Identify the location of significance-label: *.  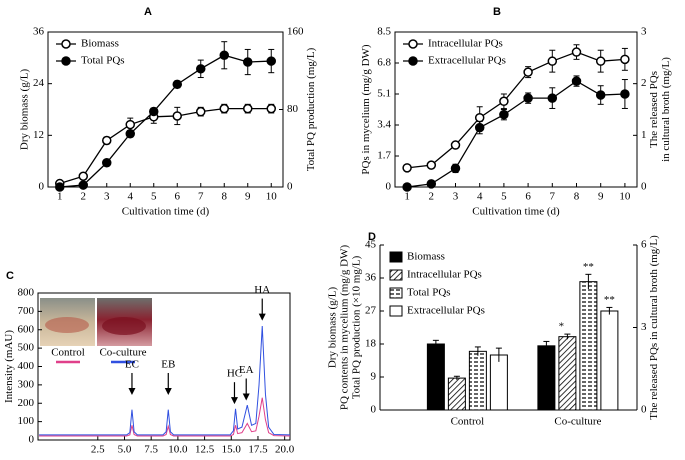
(562, 327).